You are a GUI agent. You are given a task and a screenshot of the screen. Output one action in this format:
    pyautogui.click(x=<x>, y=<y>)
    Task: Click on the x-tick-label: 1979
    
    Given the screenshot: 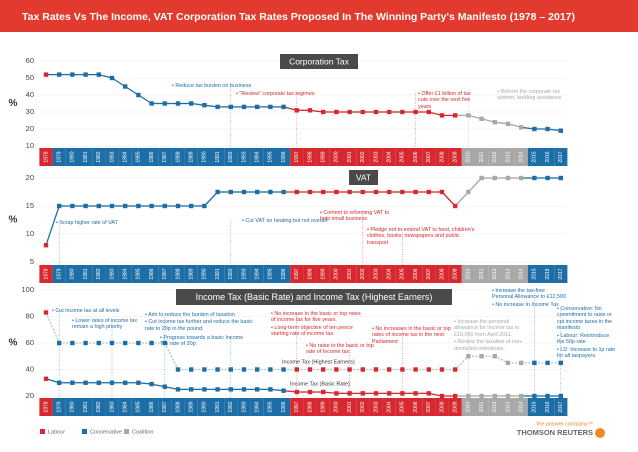 What is the action you would take?
    pyautogui.click(x=60, y=273)
    